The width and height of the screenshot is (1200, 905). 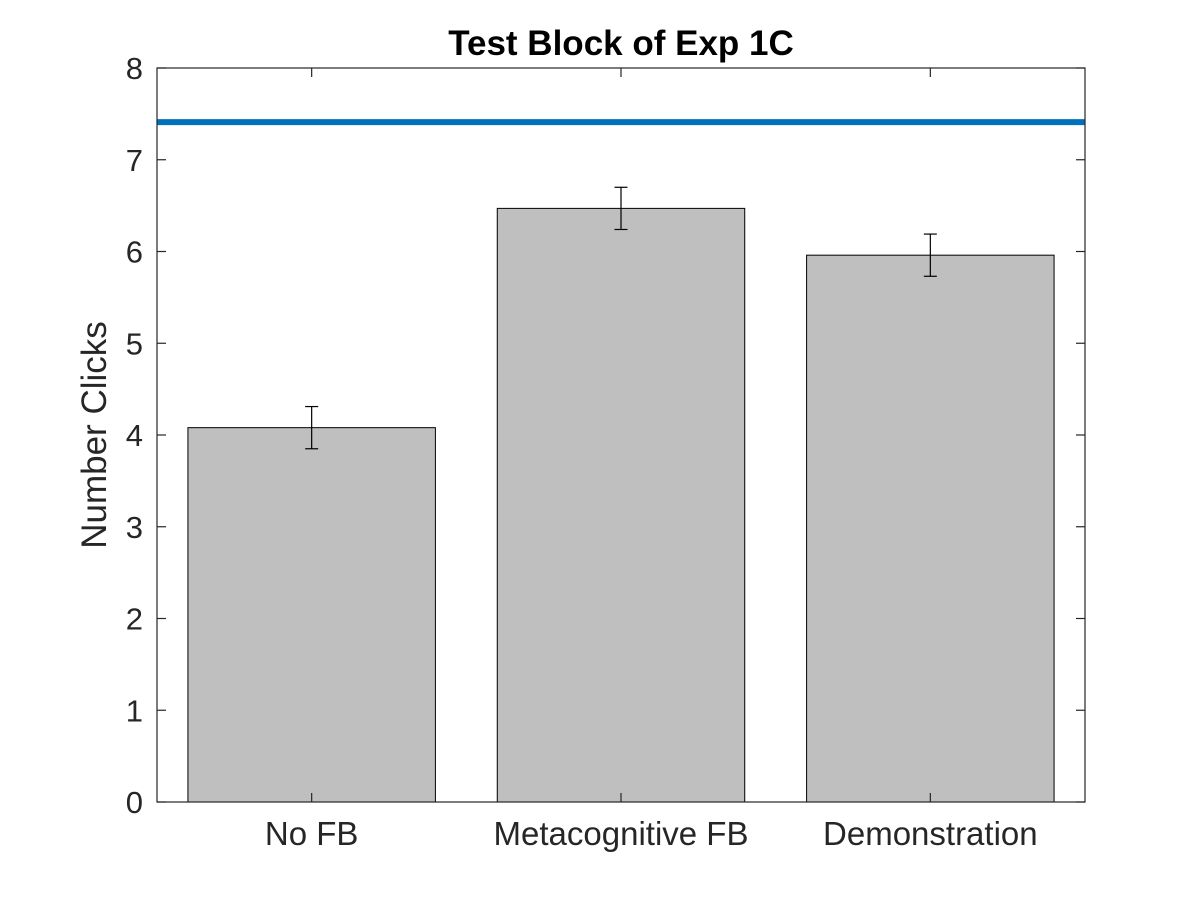 I want to click on x-tick-label-2: Demonstration, so click(x=930, y=833).